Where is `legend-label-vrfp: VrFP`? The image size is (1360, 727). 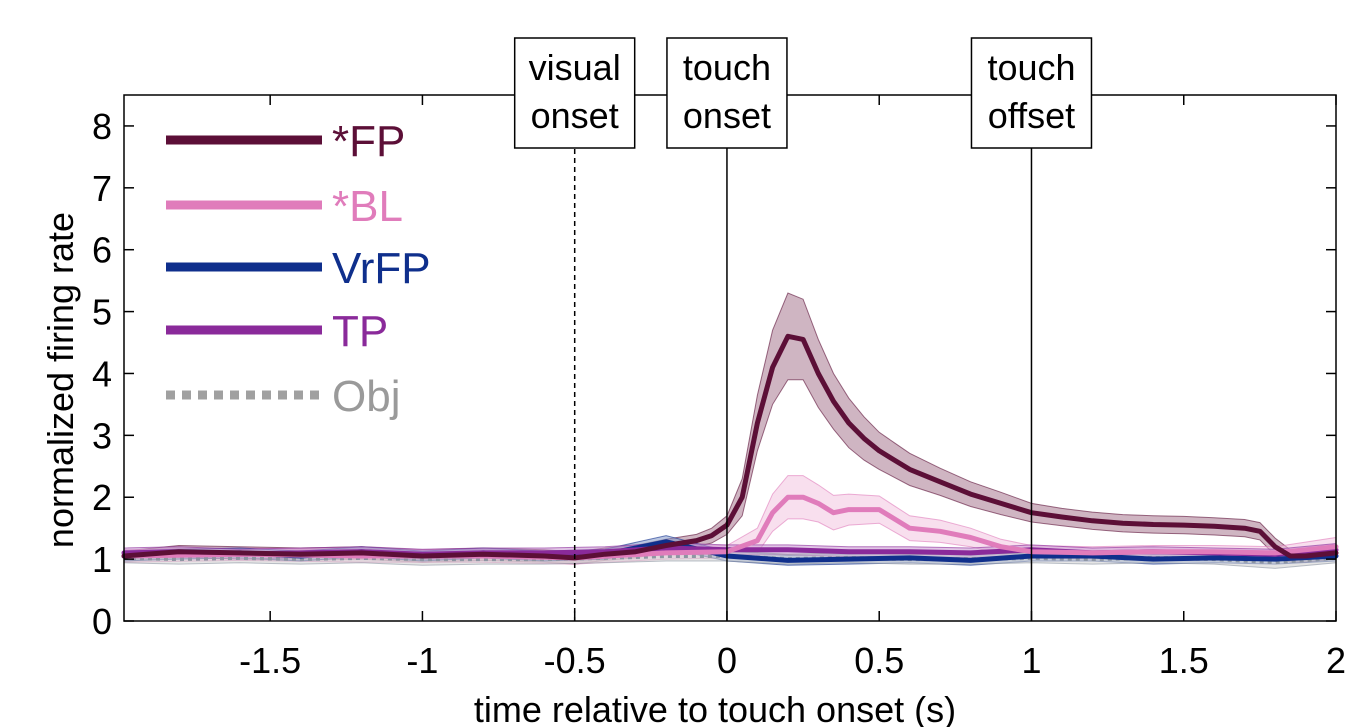
legend-label-vrfp: VrFP is located at coordinates (381, 268).